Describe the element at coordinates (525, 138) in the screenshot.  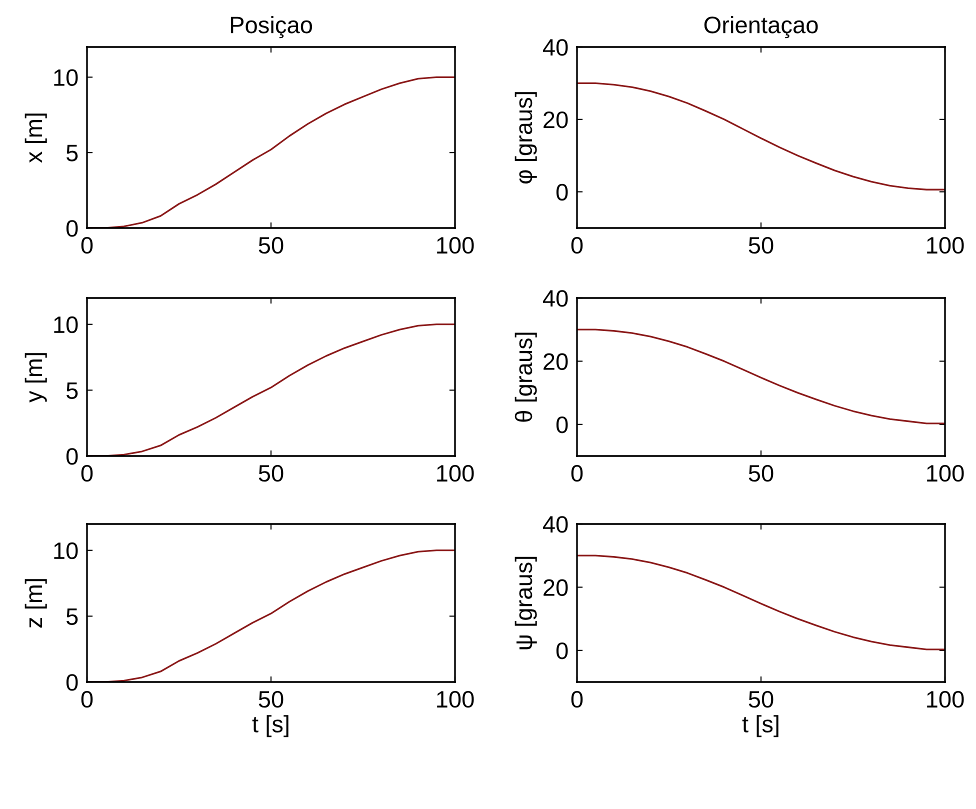
I see `y-axis-title: φ [graus]` at that location.